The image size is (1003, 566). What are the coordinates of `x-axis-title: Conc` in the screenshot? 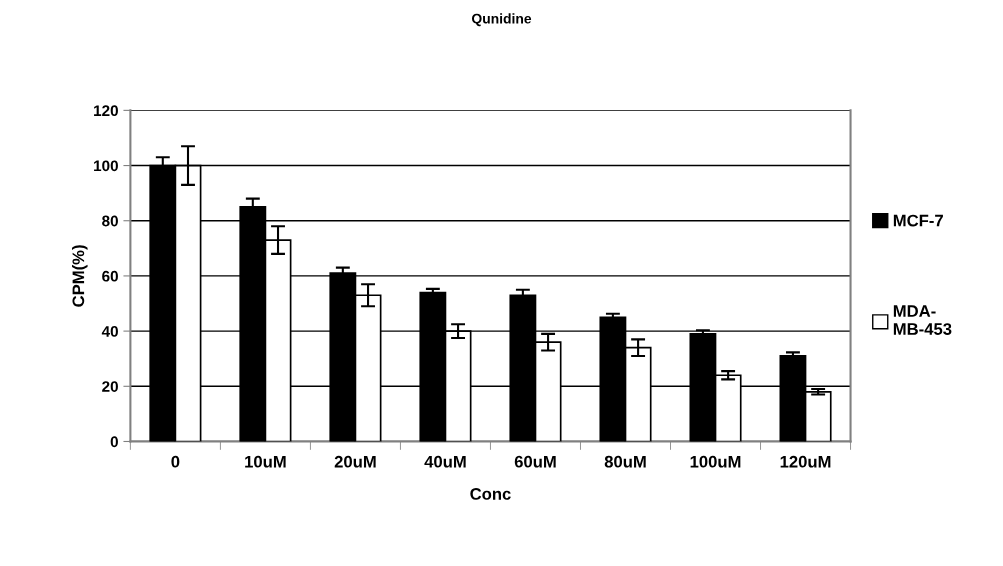 It's located at (490, 494).